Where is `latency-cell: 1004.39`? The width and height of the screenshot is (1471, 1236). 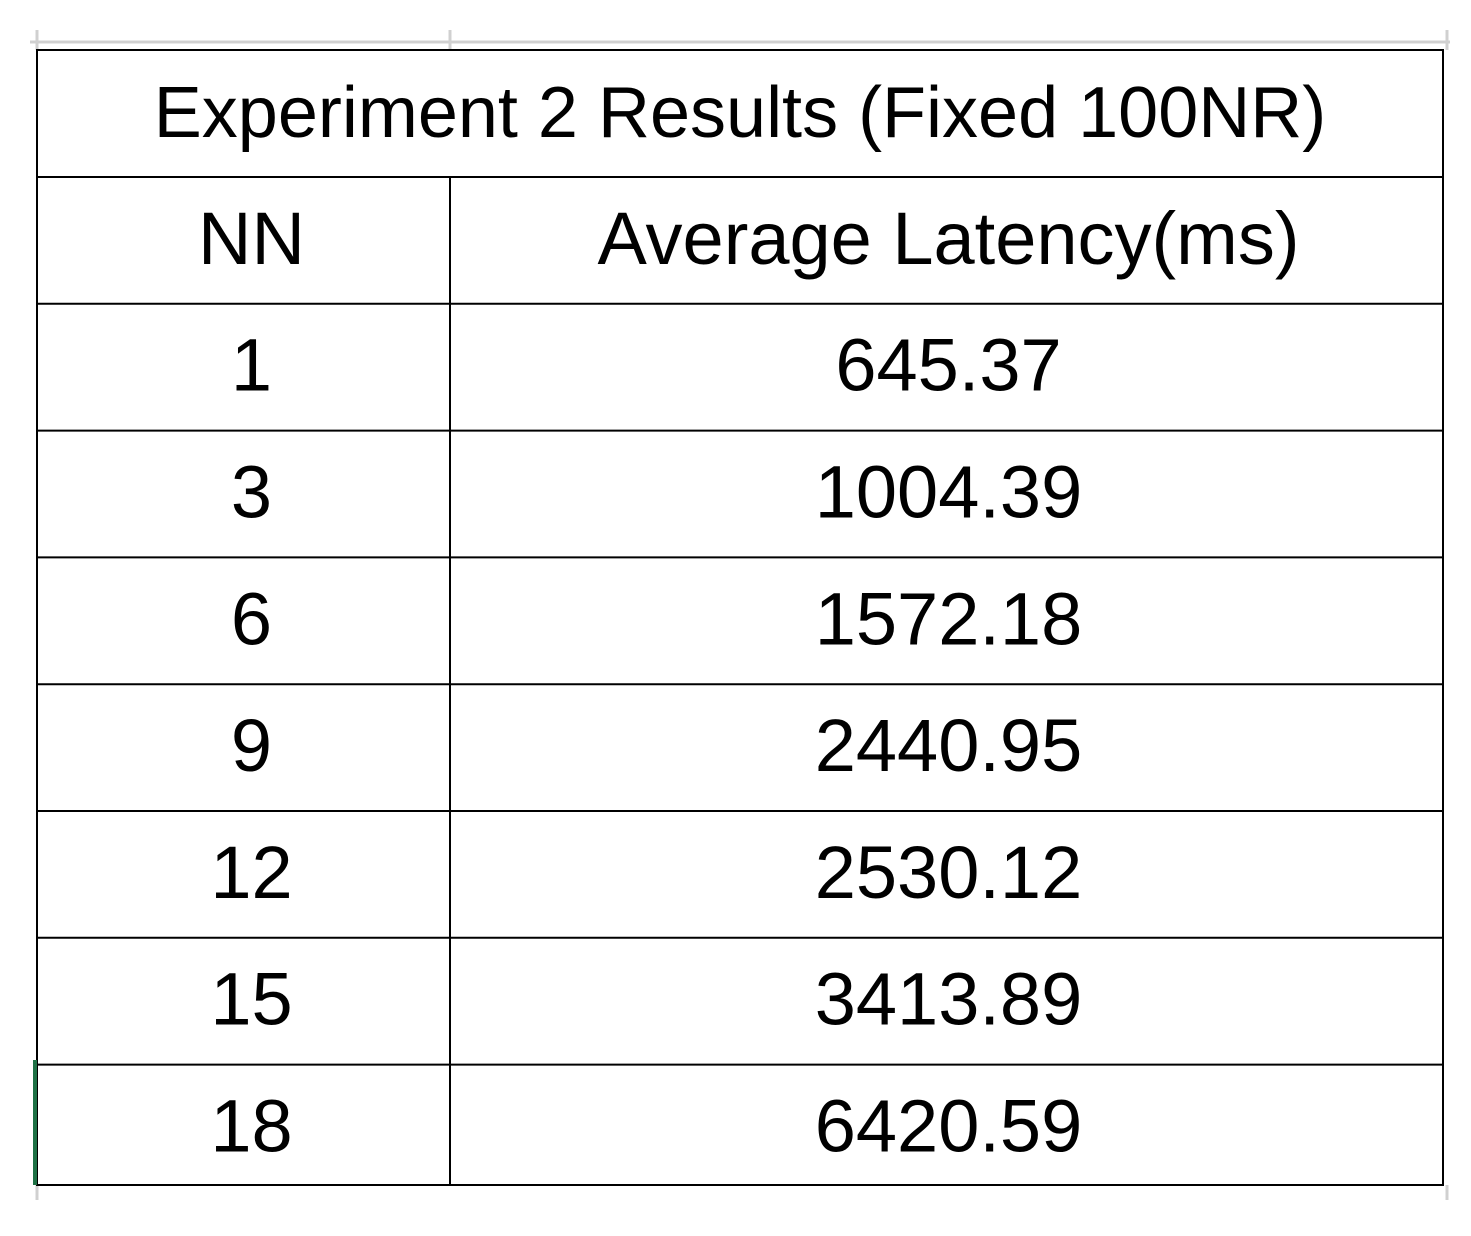
latency-cell: 1004.39 is located at coordinates (949, 492).